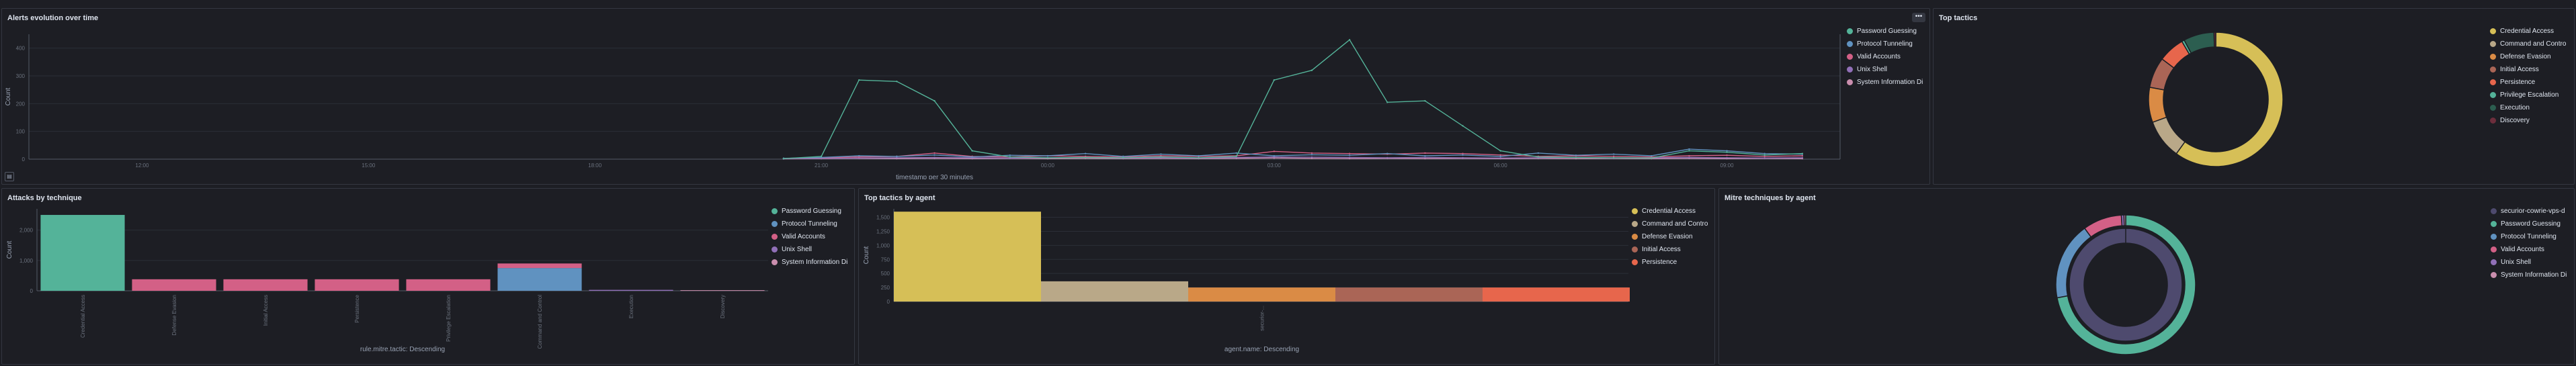 This screenshot has width=2576, height=366. Describe the element at coordinates (1873, 69) in the screenshot. I see `legend-label: Unix Shell` at that location.